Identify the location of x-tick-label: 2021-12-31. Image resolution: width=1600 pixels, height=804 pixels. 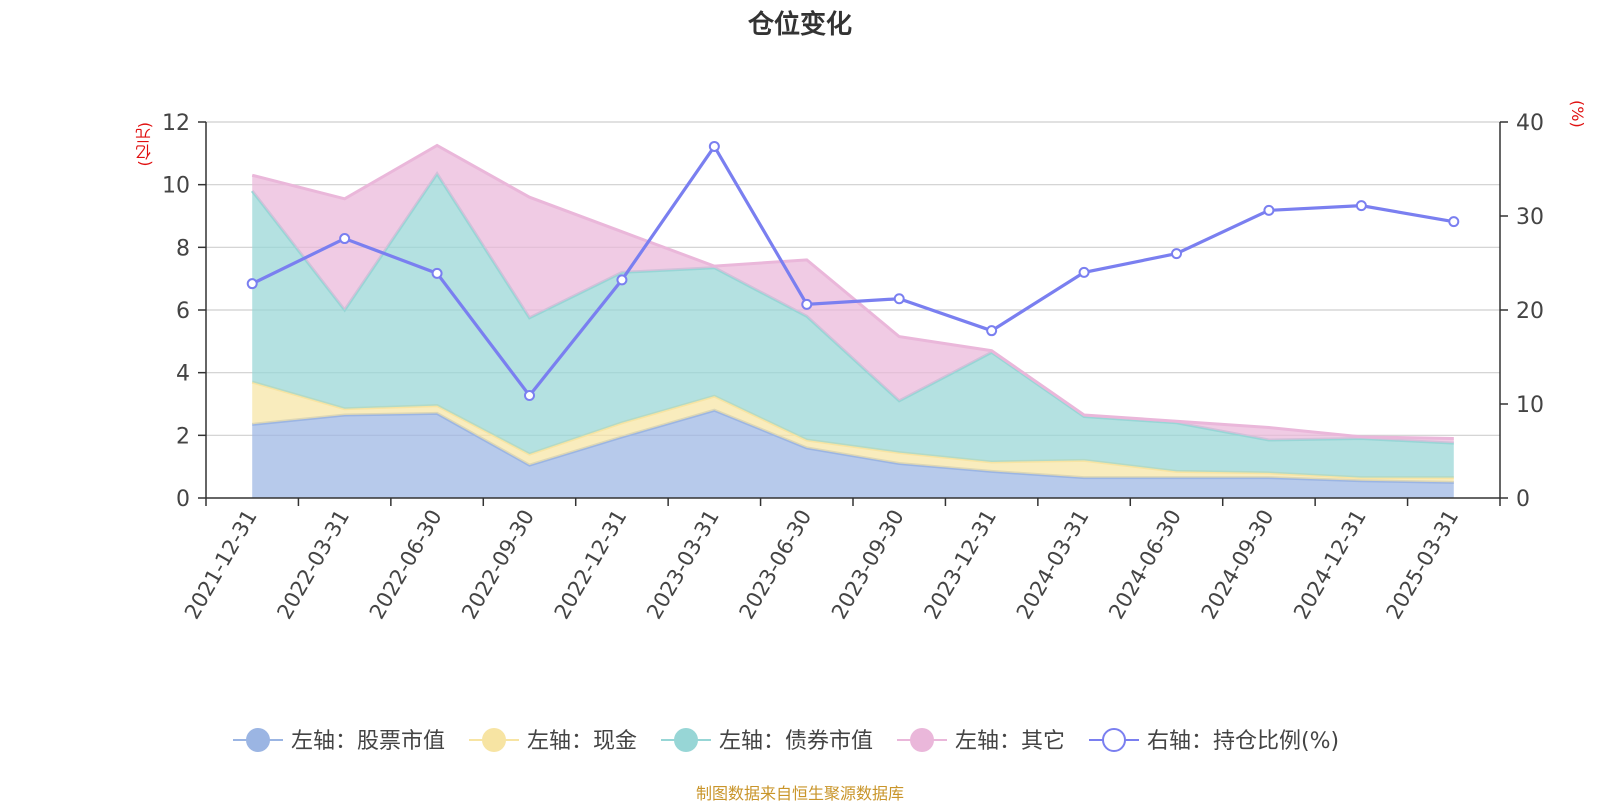
(221, 565).